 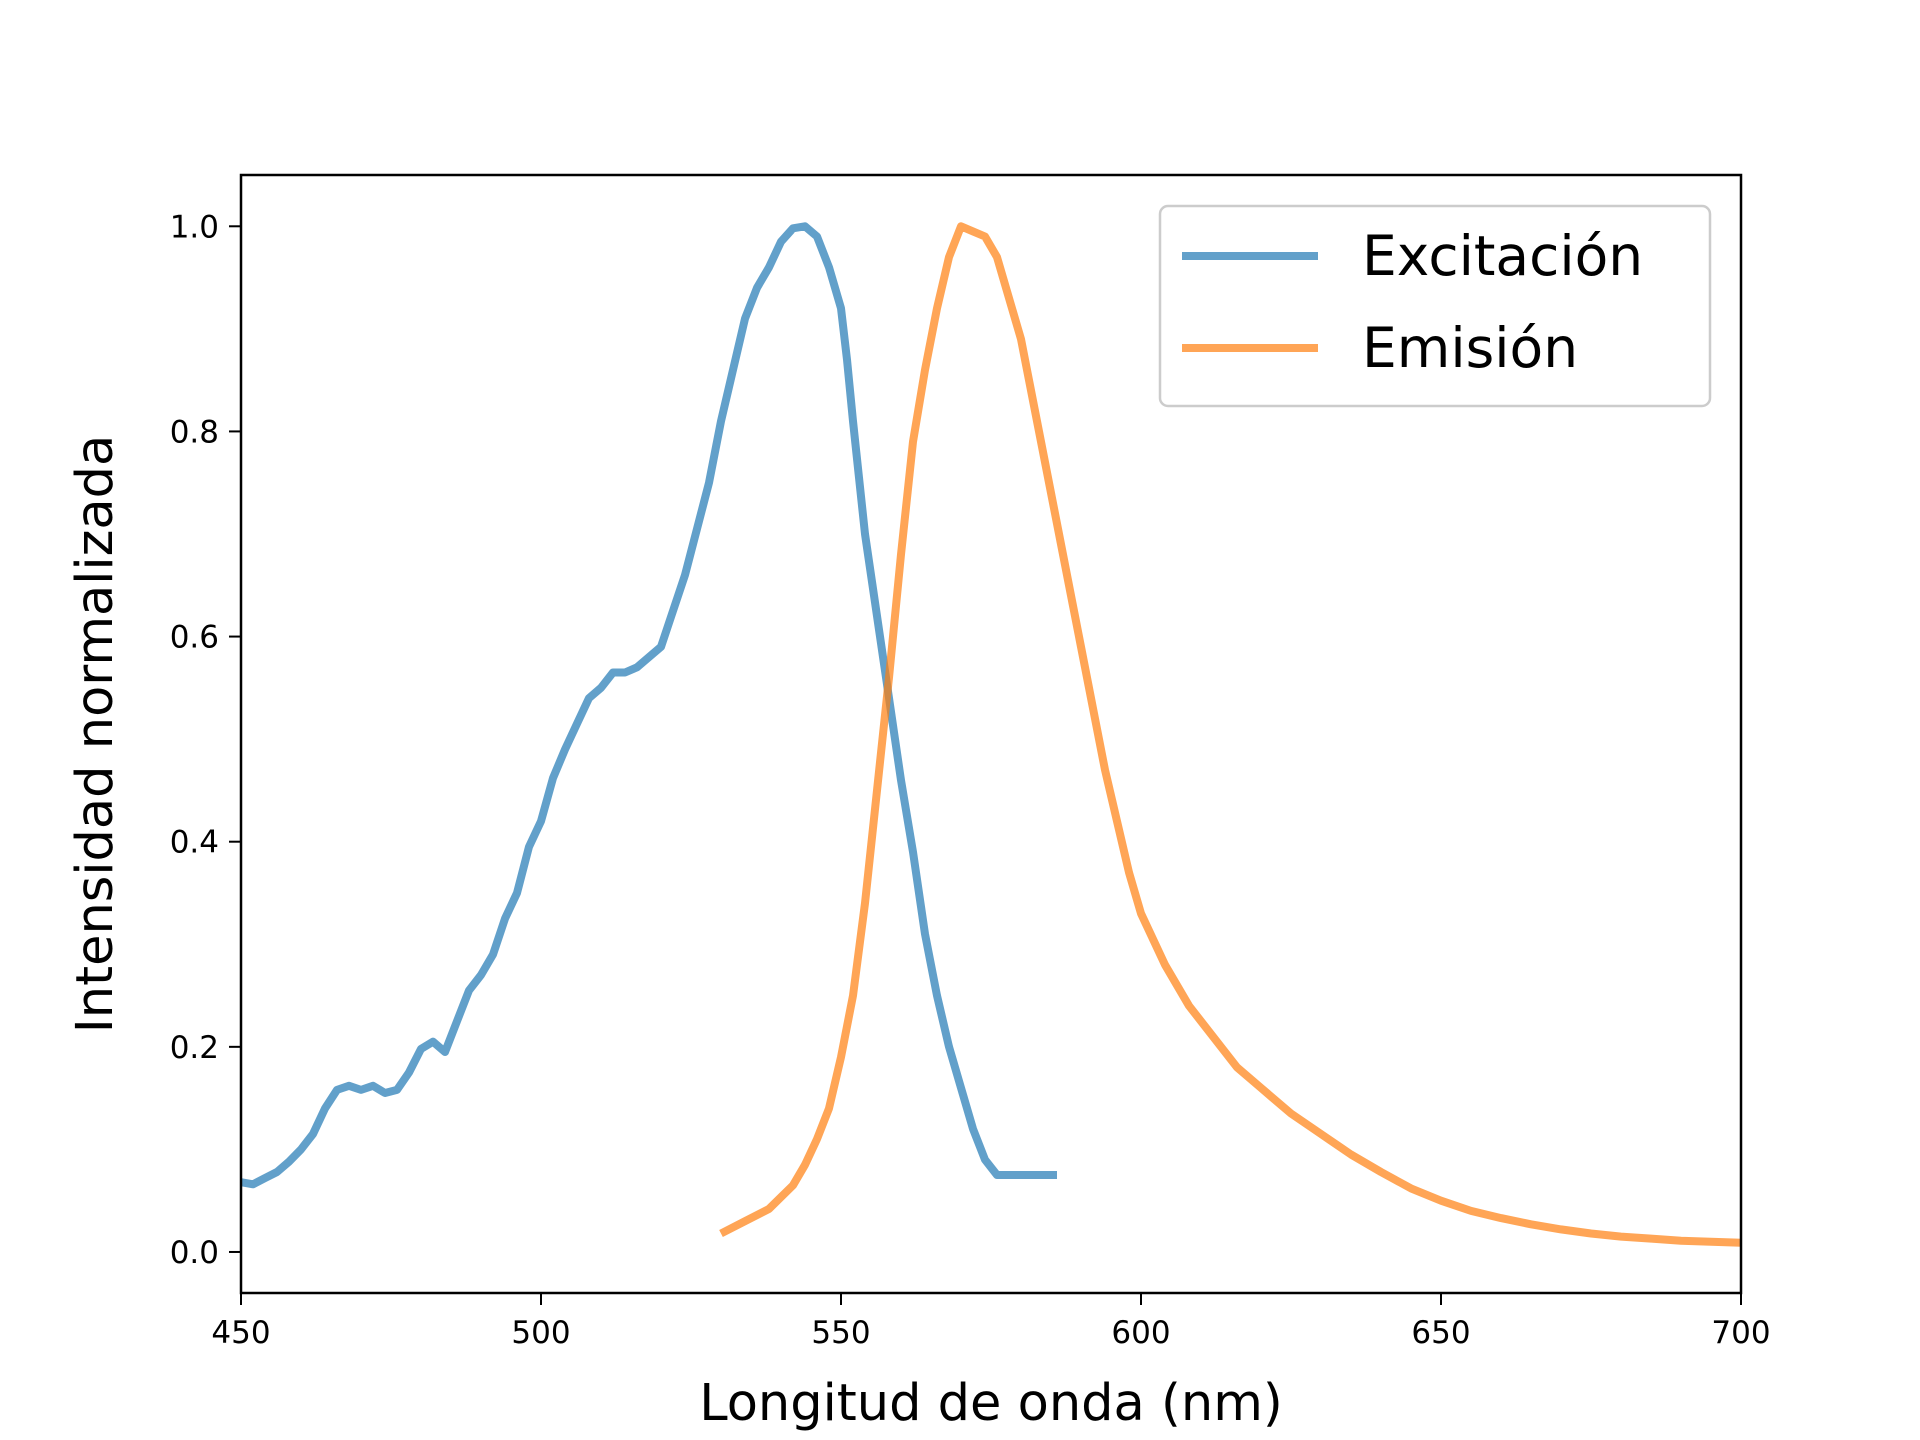 What do you see at coordinates (1435, 306) in the screenshot?
I see `legend: Excitación Emisión` at bounding box center [1435, 306].